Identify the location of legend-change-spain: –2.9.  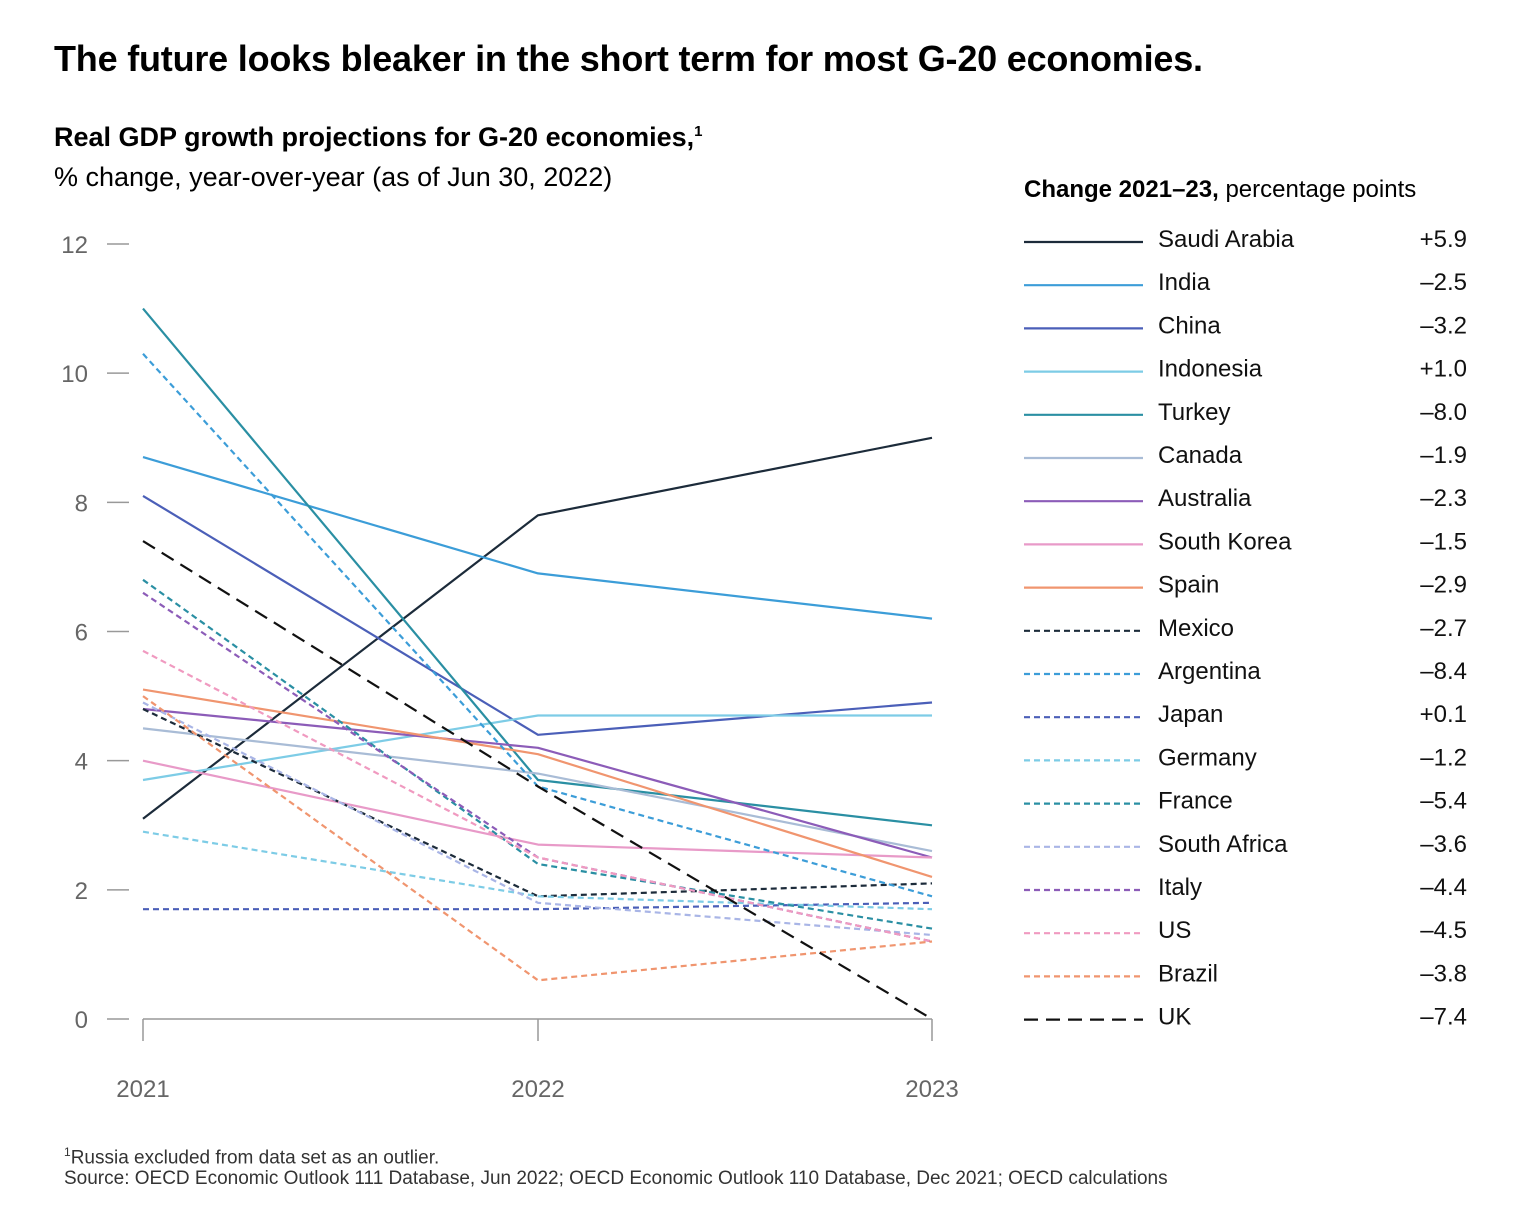
(1443, 585).